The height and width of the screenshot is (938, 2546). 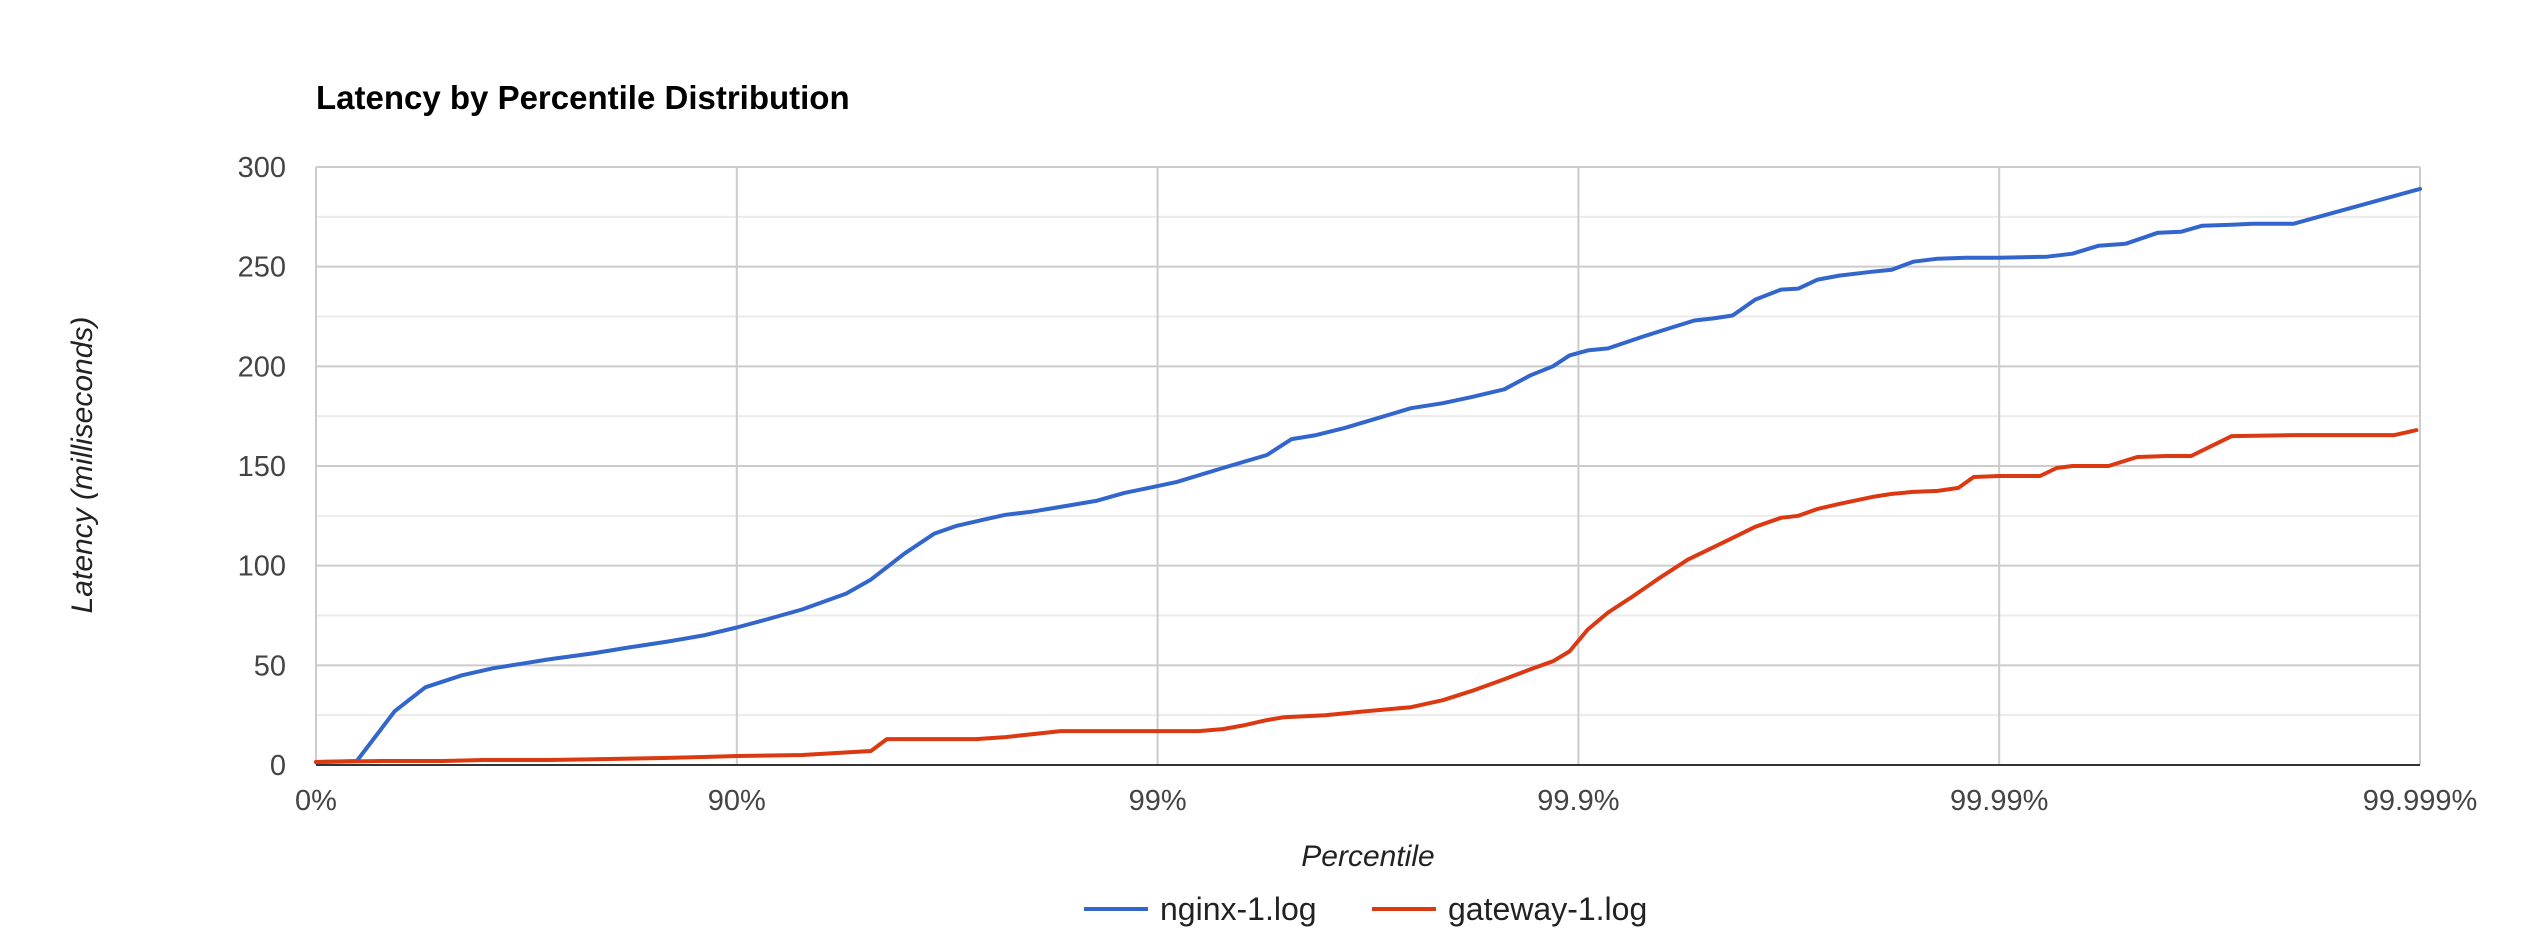 I want to click on legend: nginx-1.log gateway-1.log, so click(x=1365, y=909).